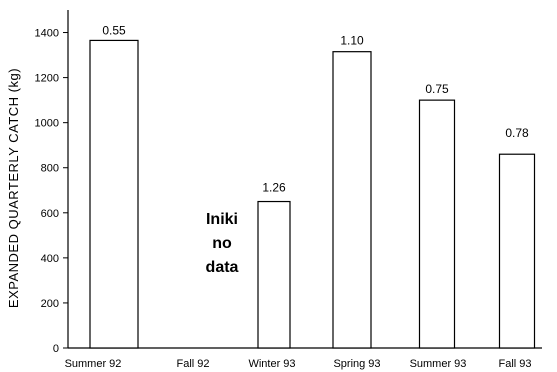  Describe the element at coordinates (517, 133) in the screenshot. I see `data-label-fall-93: 0.78` at that location.